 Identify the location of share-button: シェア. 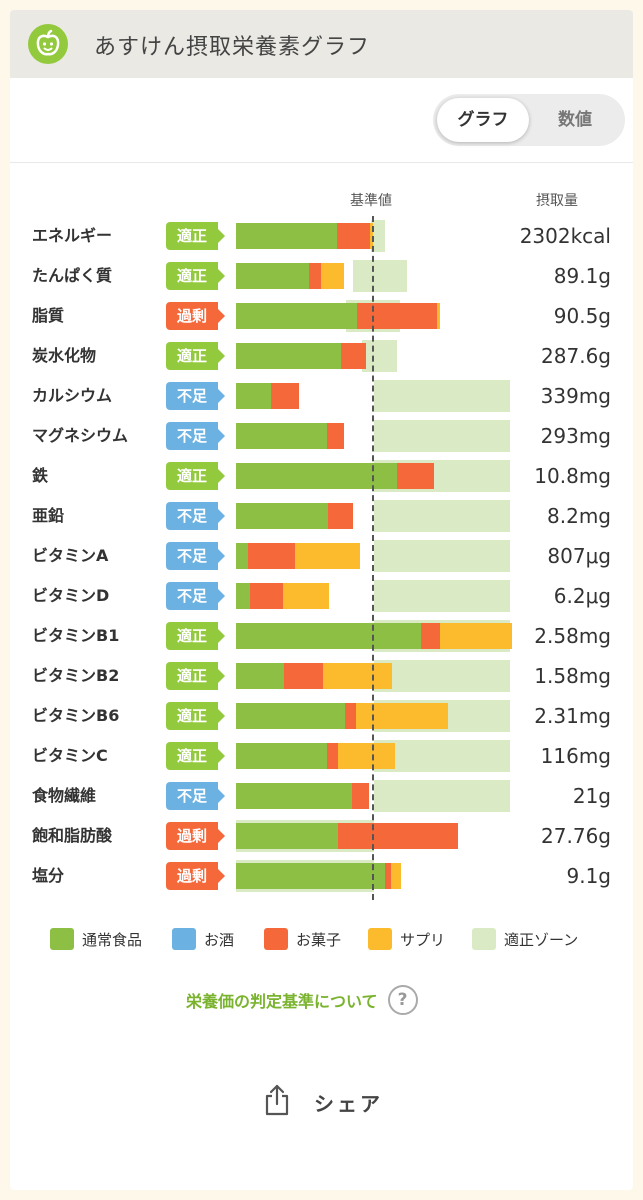
(321, 1102).